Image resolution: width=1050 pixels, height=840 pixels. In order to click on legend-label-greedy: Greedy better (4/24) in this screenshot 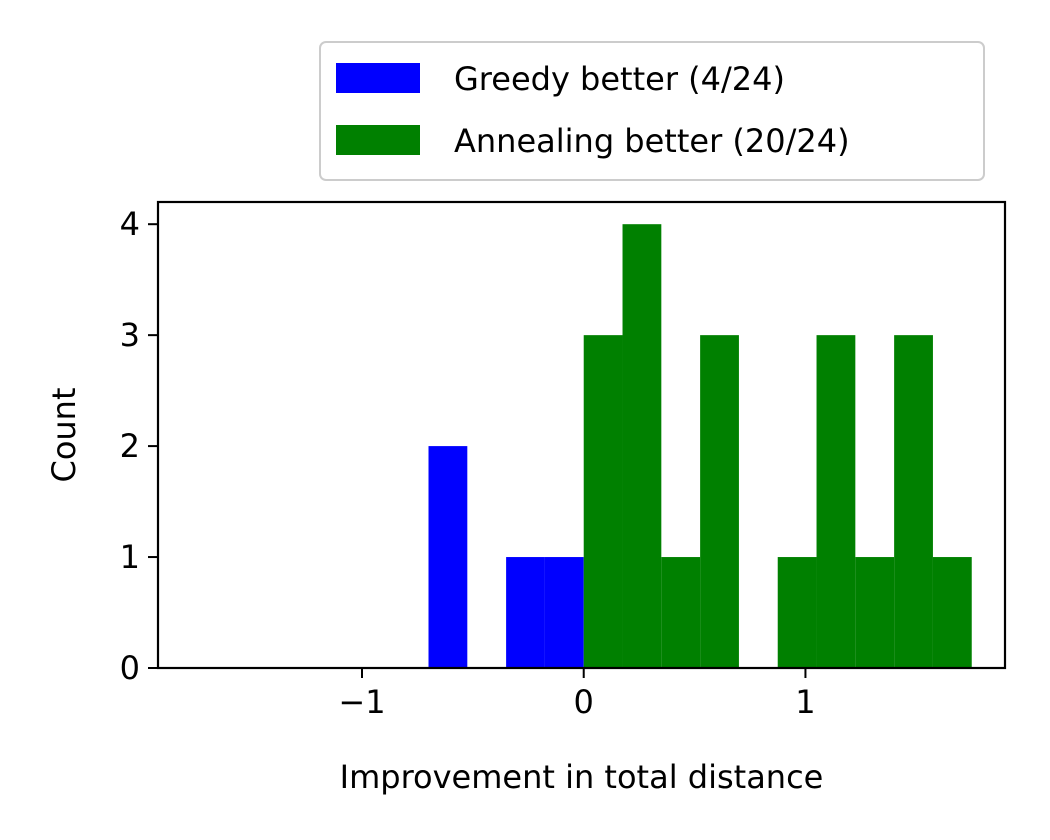, I will do `click(619, 79)`.